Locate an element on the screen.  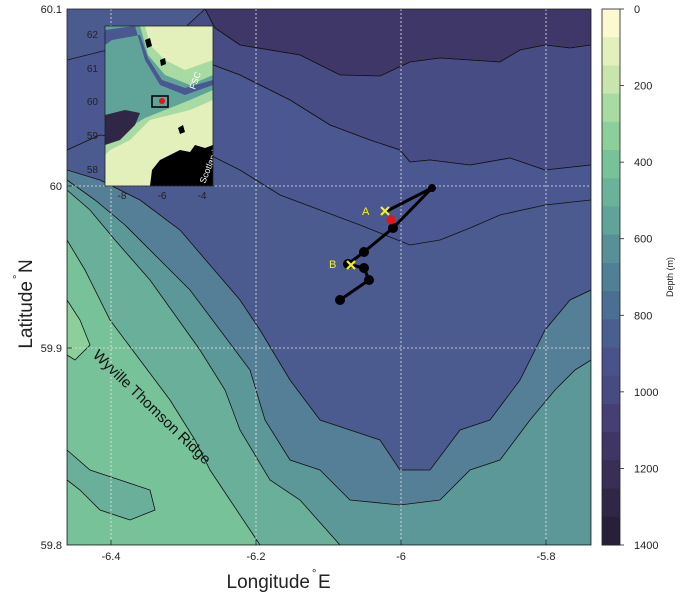
colorbar-cells is located at coordinates (611, 277).